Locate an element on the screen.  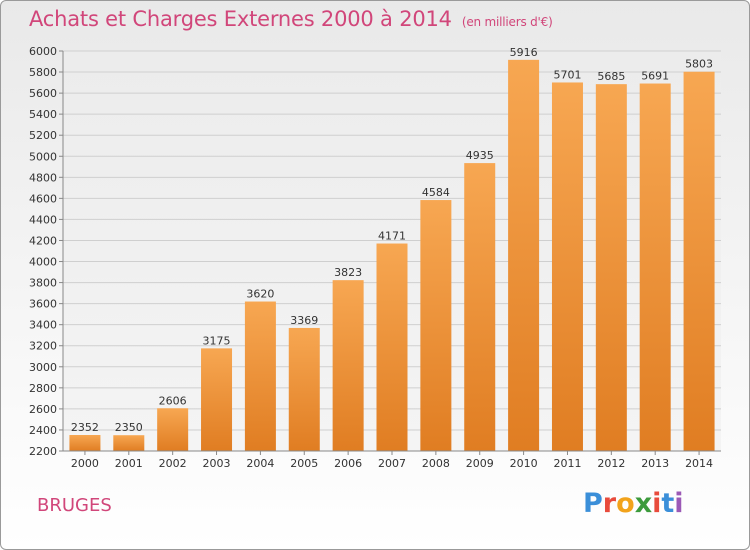
bar-2009 is located at coordinates (480, 307).